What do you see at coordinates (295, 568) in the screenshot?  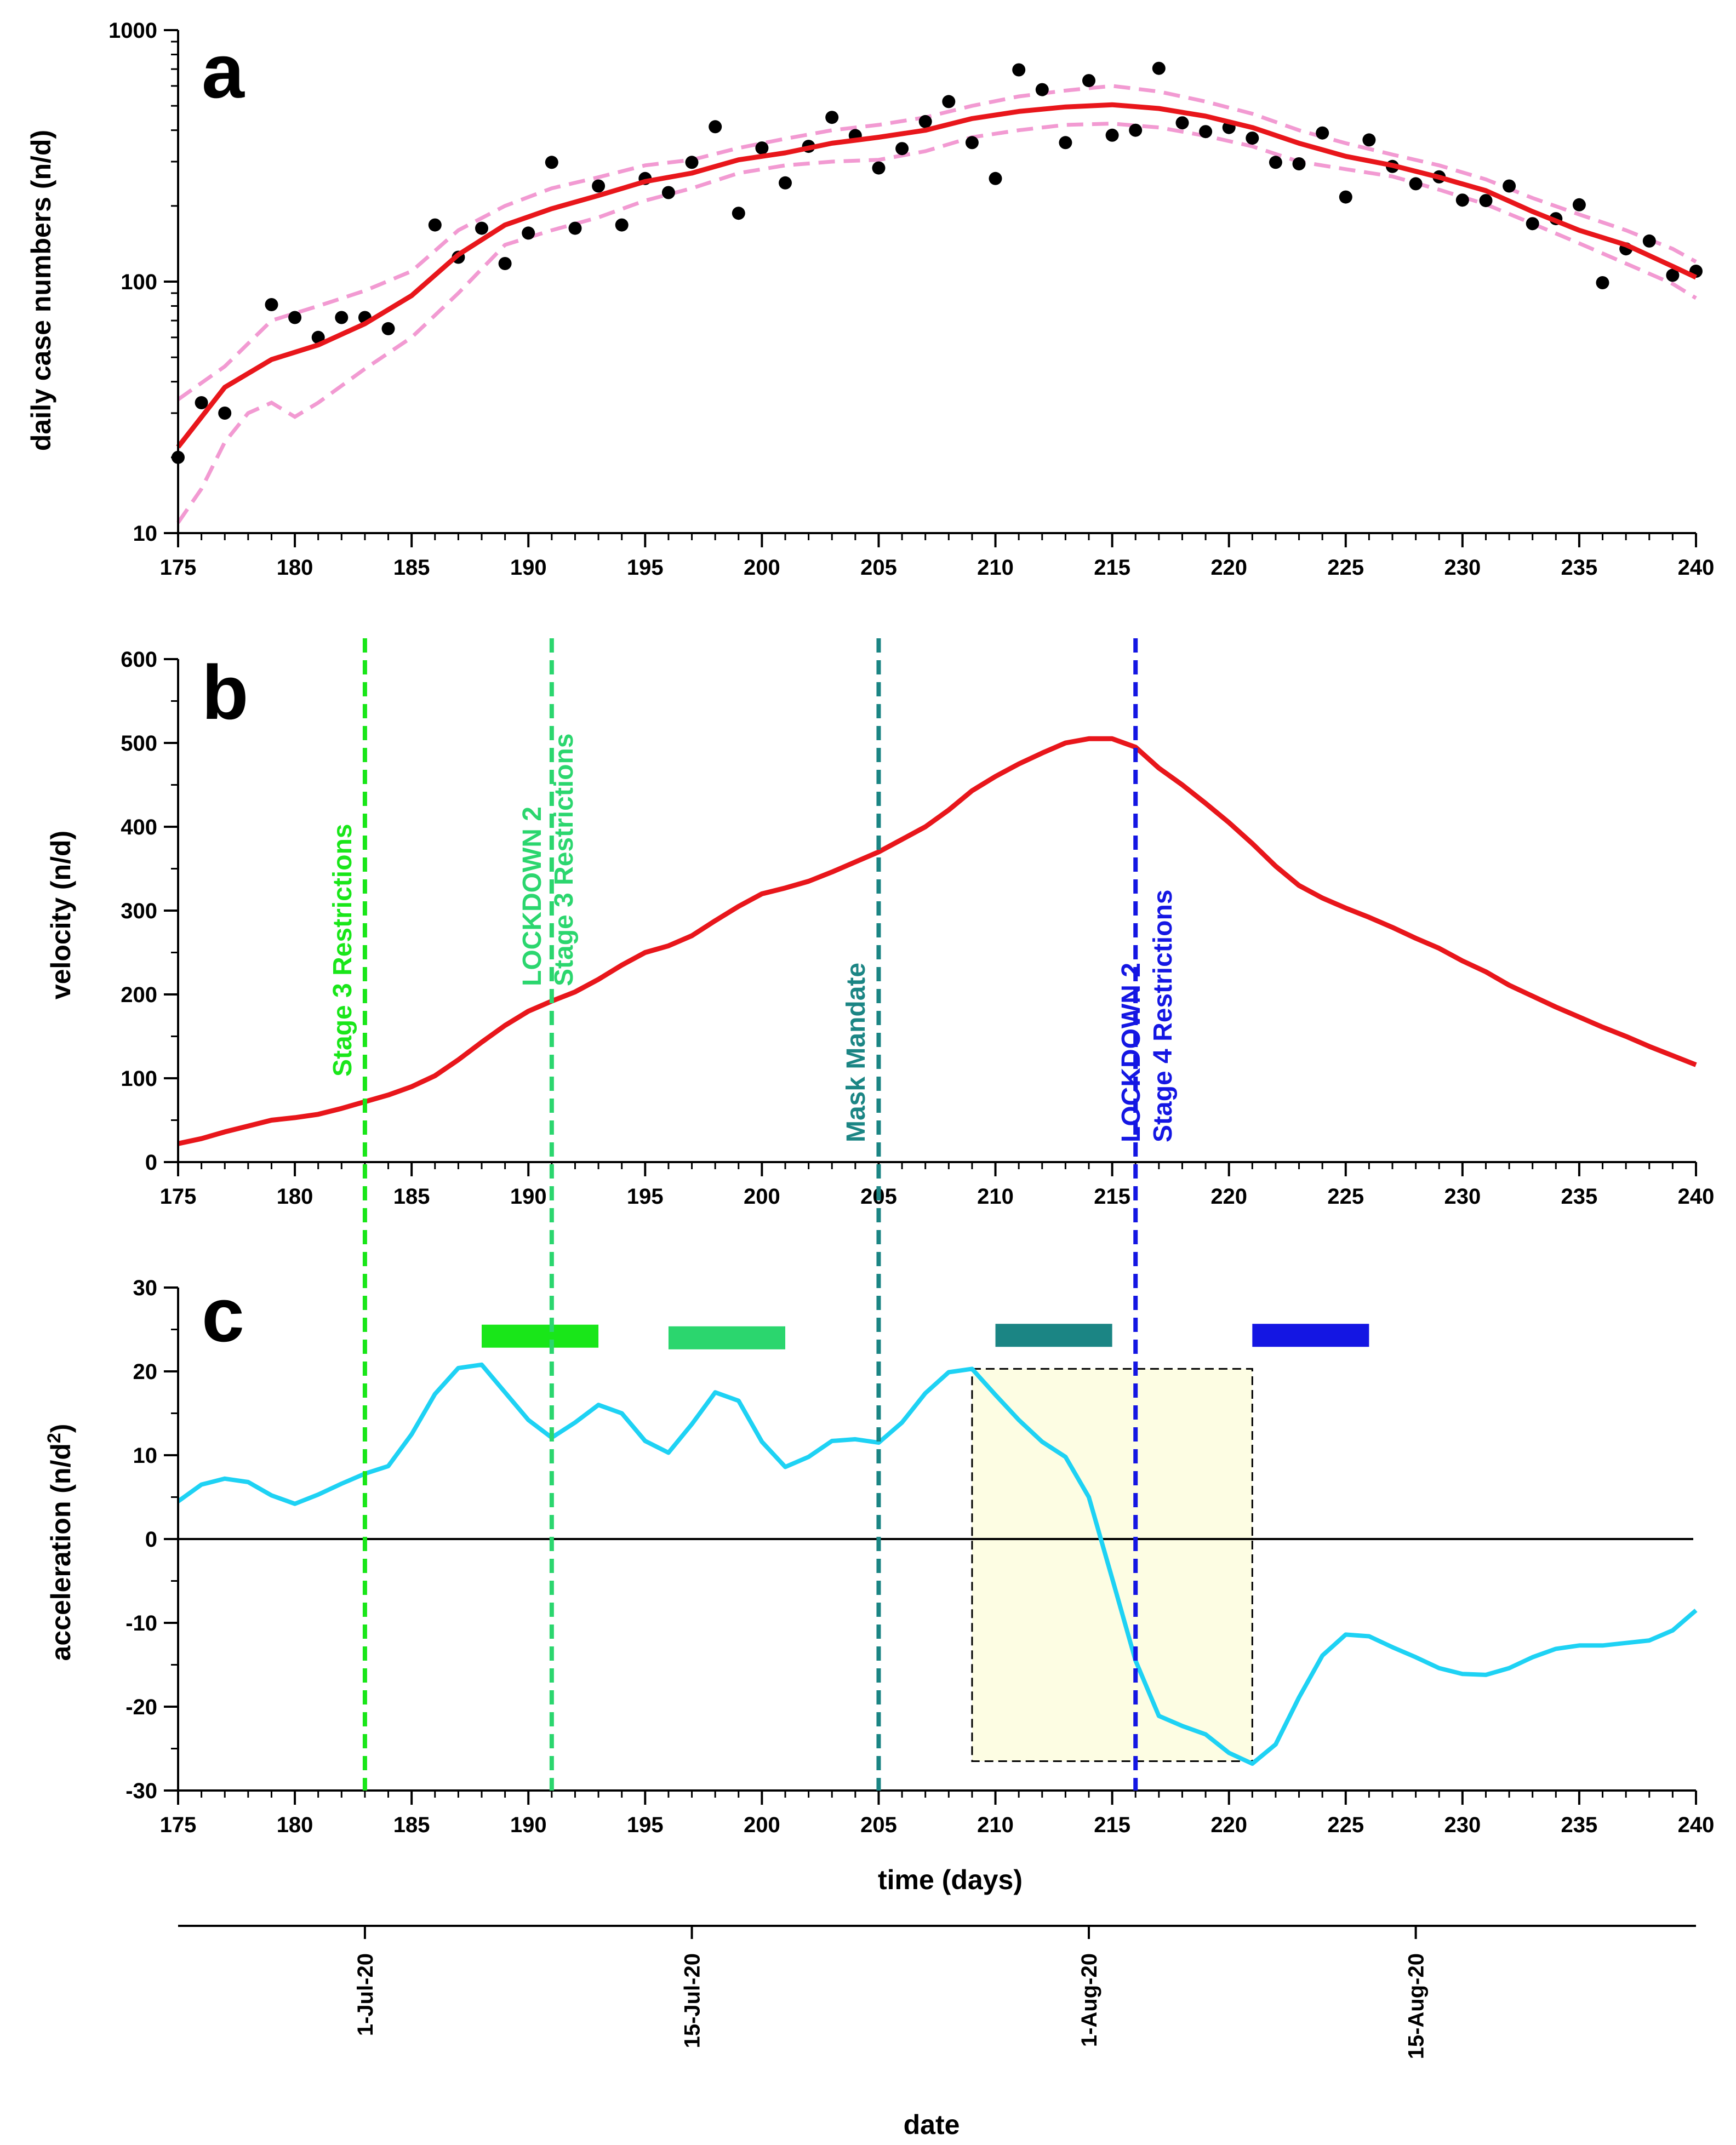 I see `panel-a-x-tick-label: 180` at bounding box center [295, 568].